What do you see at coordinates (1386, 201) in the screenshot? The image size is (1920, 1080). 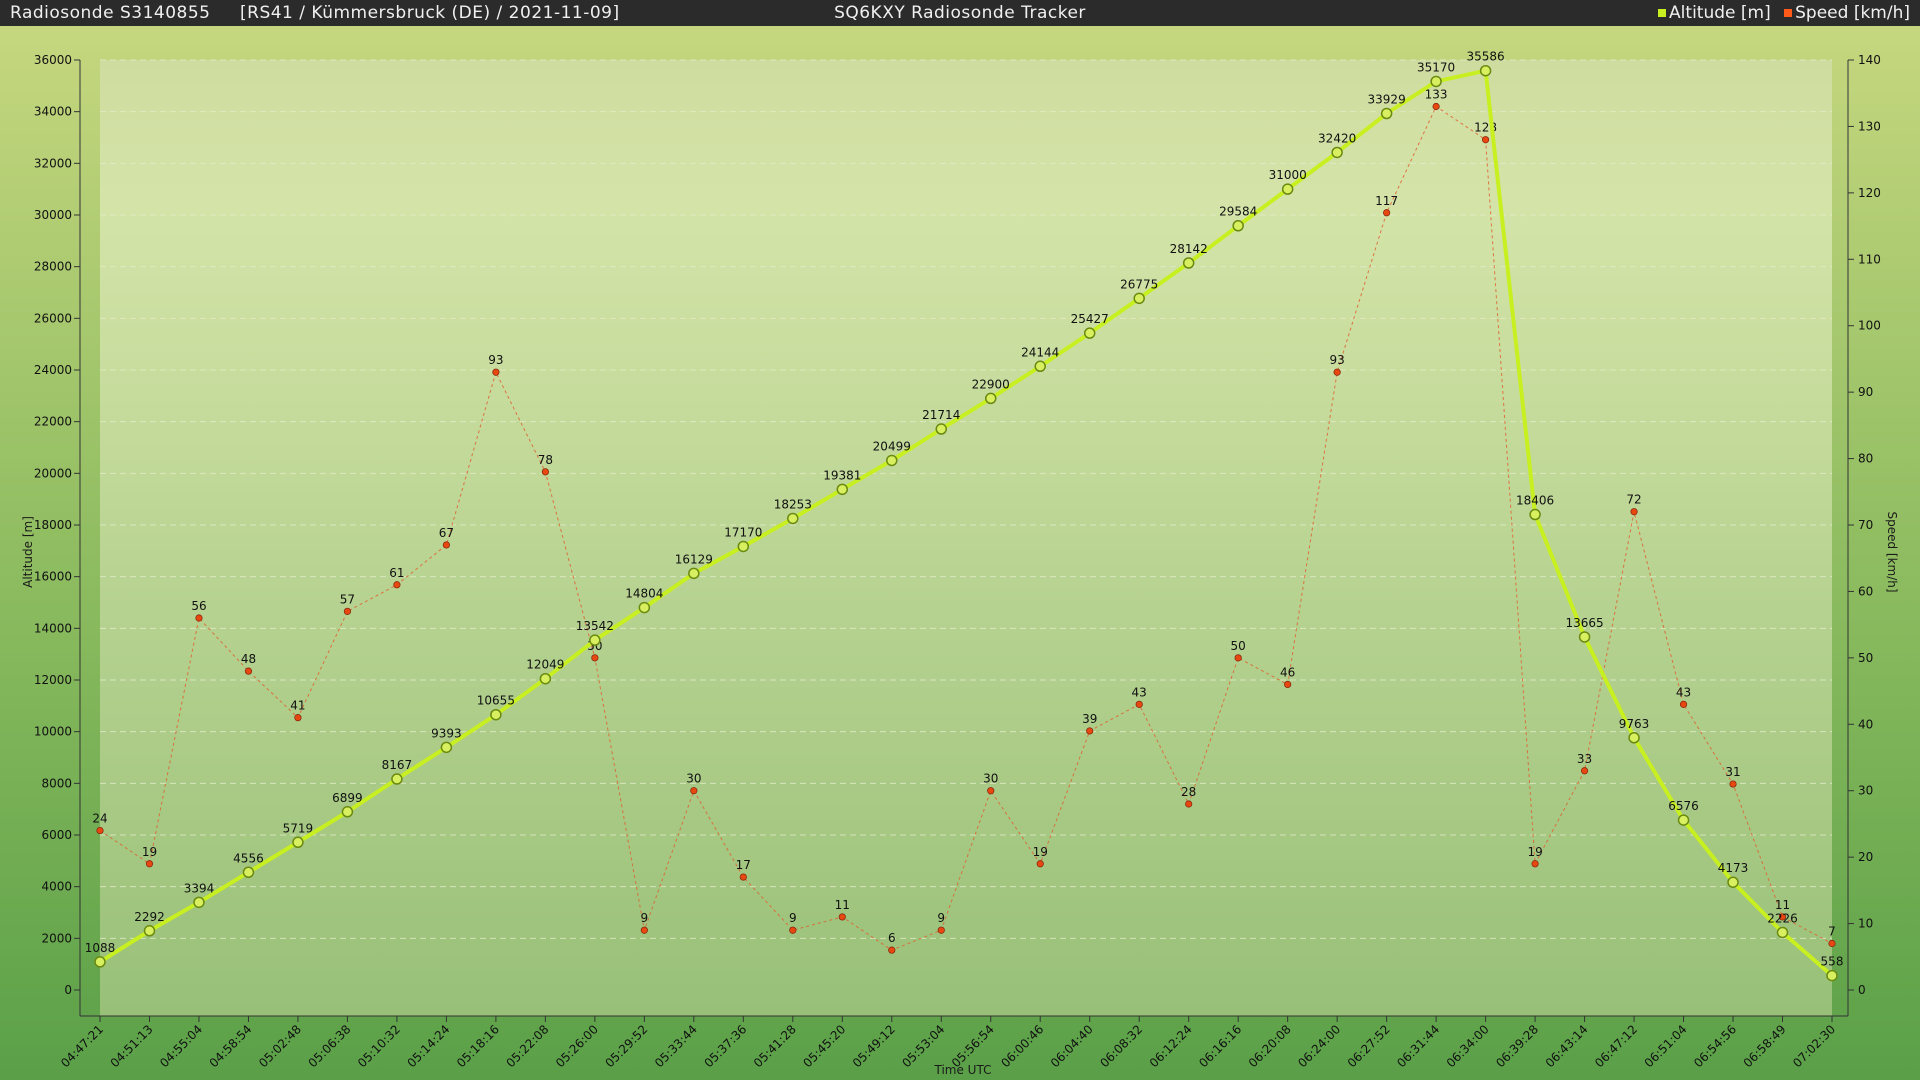 I see `speed-data-label: 117` at bounding box center [1386, 201].